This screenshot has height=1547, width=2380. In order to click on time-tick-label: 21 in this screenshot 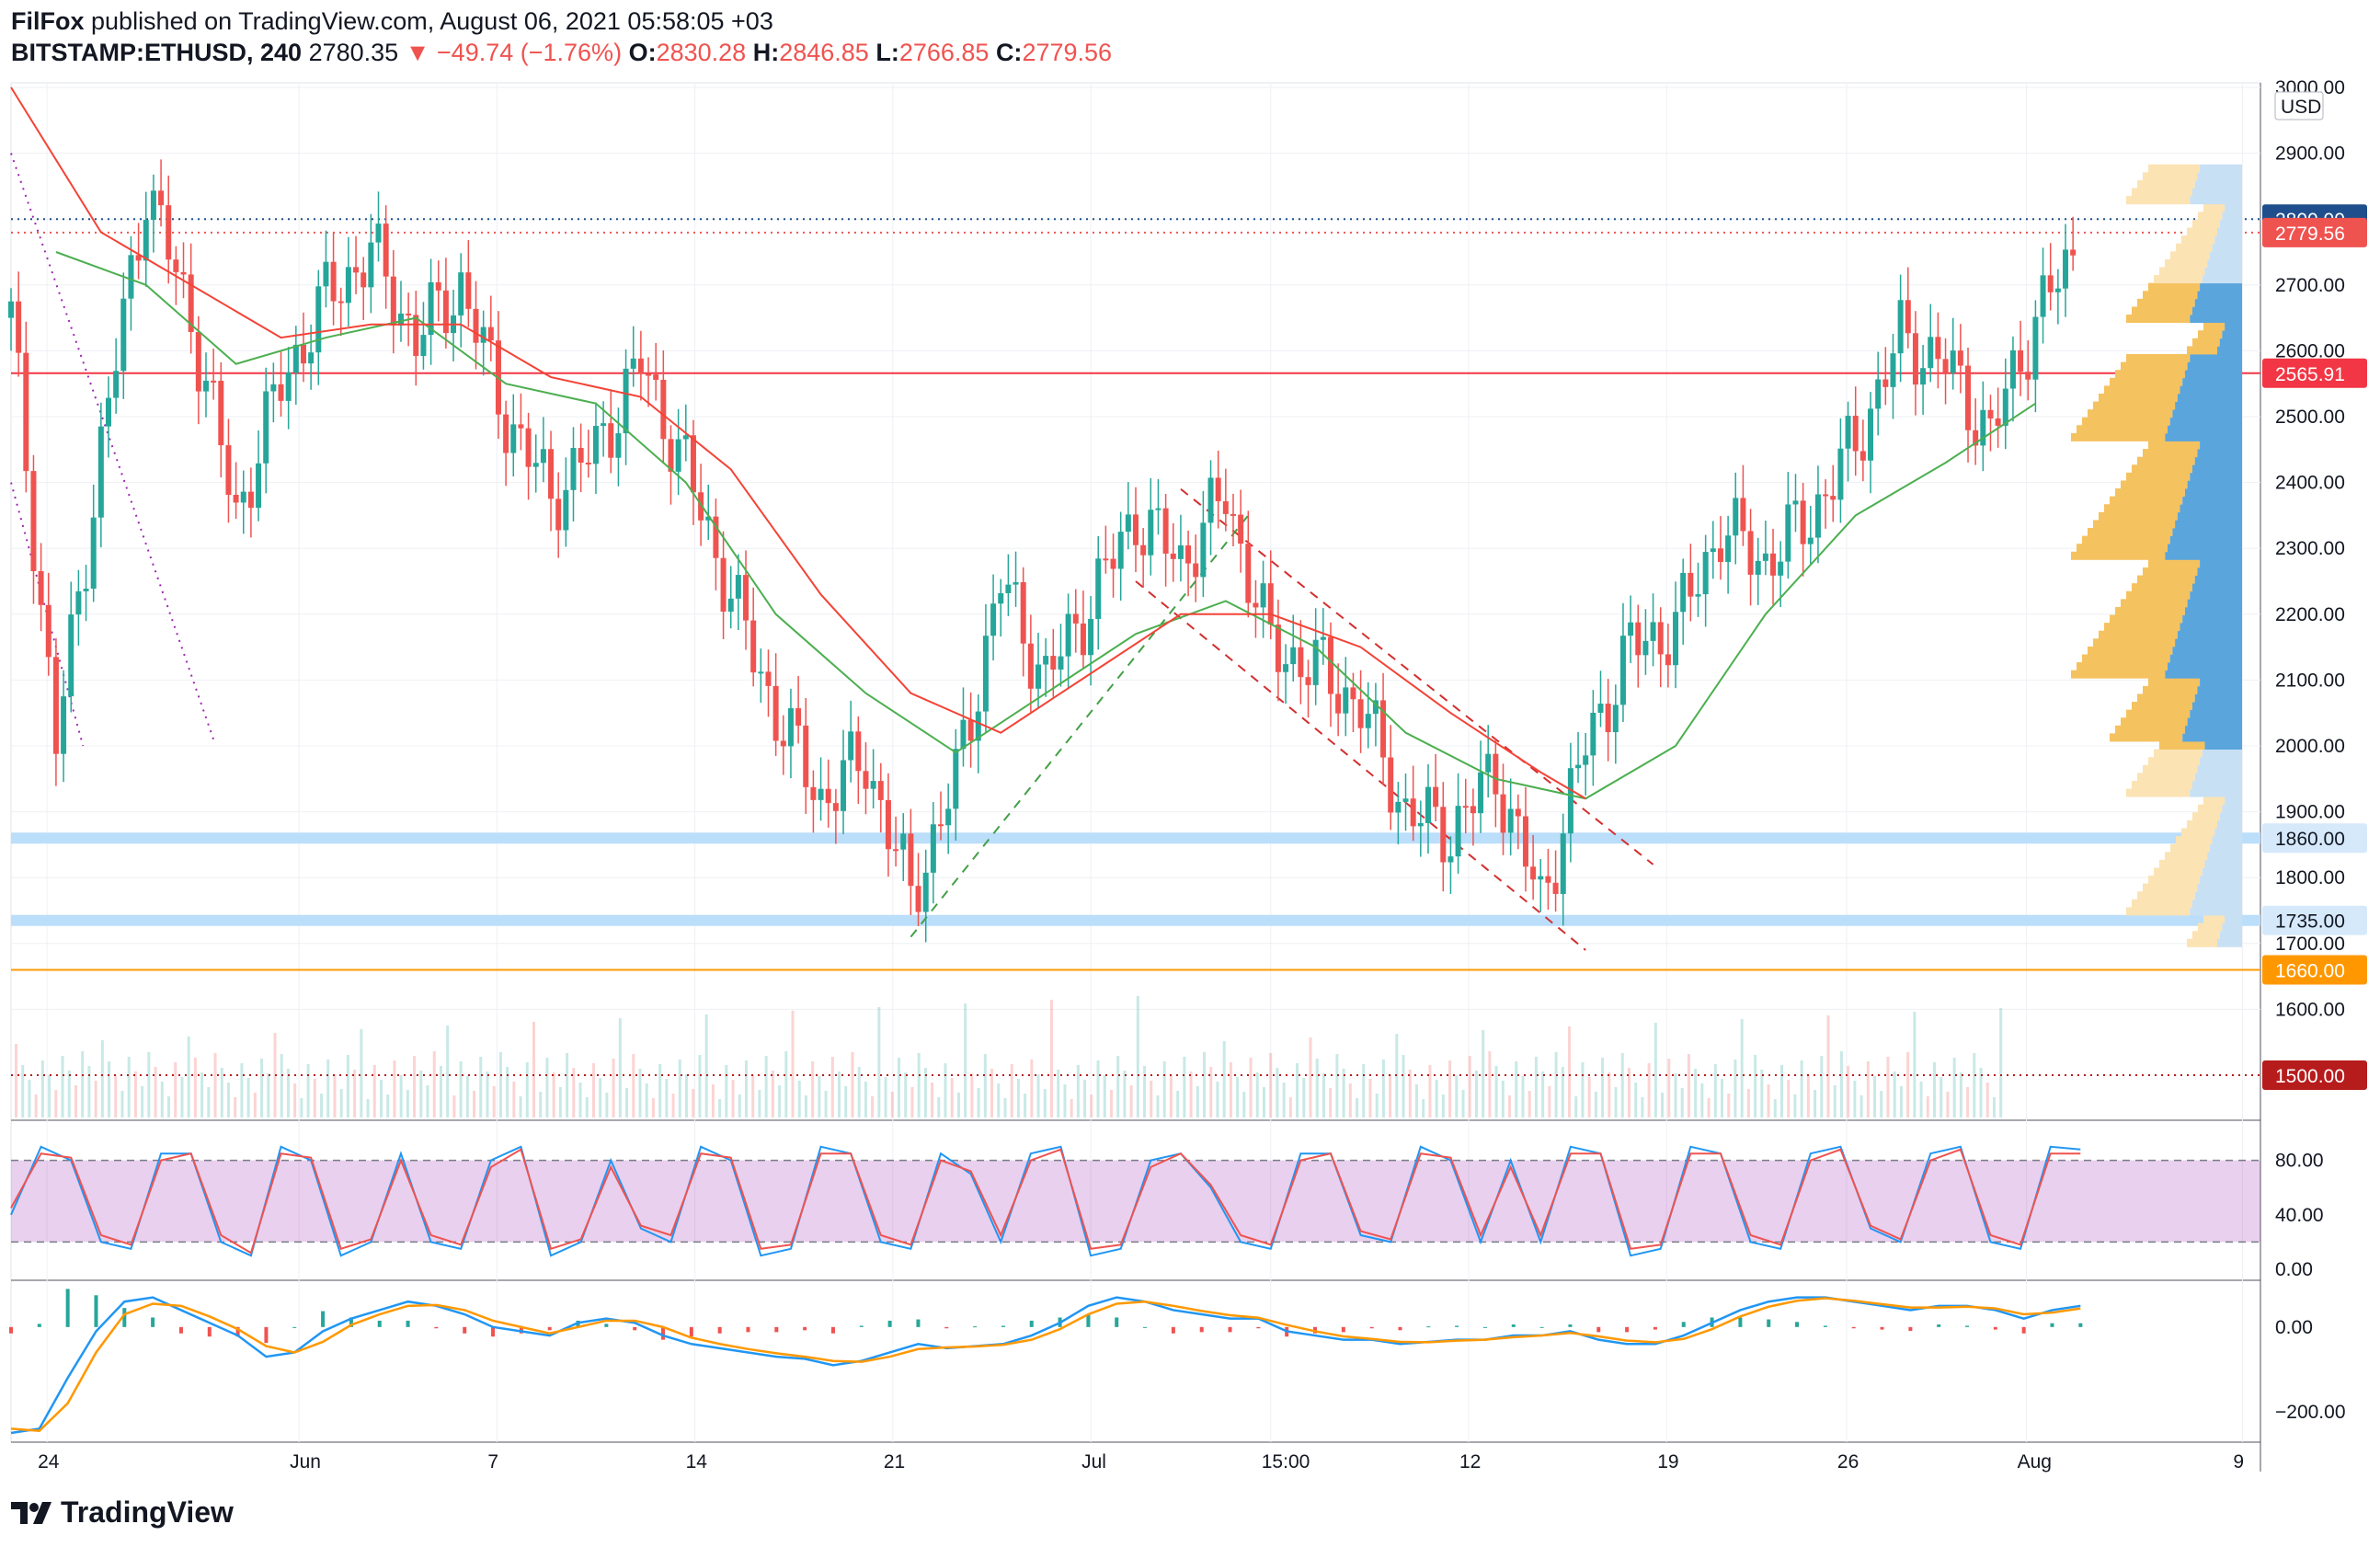, I will do `click(894, 1462)`.